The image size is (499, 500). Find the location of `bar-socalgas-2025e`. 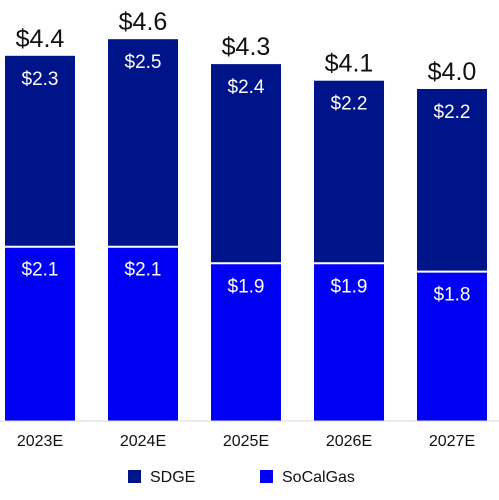

bar-socalgas-2025e is located at coordinates (246, 342).